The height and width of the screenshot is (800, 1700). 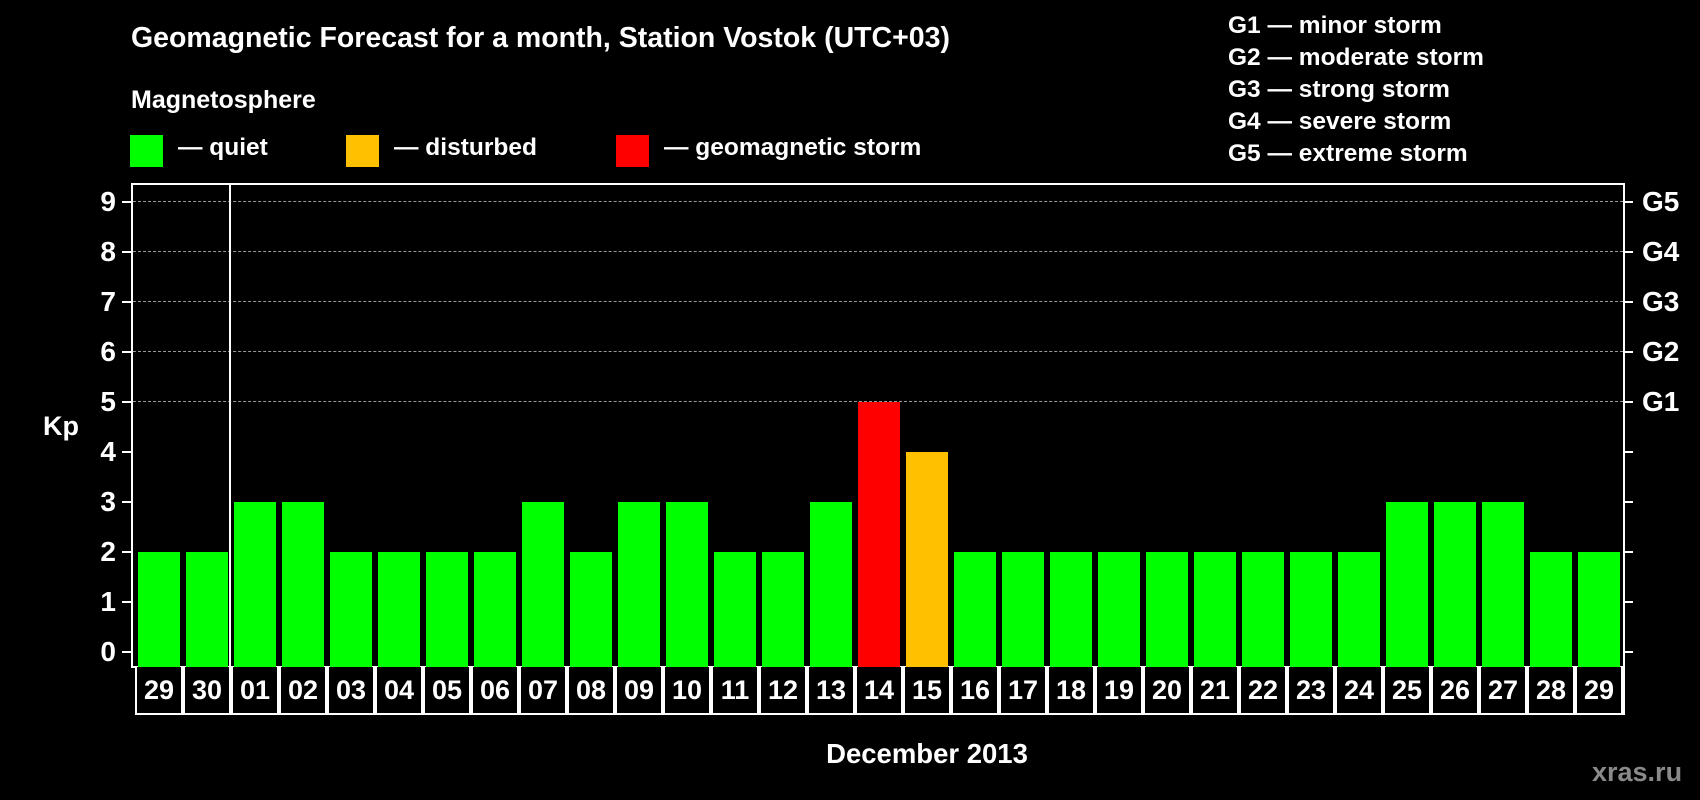 What do you see at coordinates (223, 147) in the screenshot?
I see `legend-label: — quiet` at bounding box center [223, 147].